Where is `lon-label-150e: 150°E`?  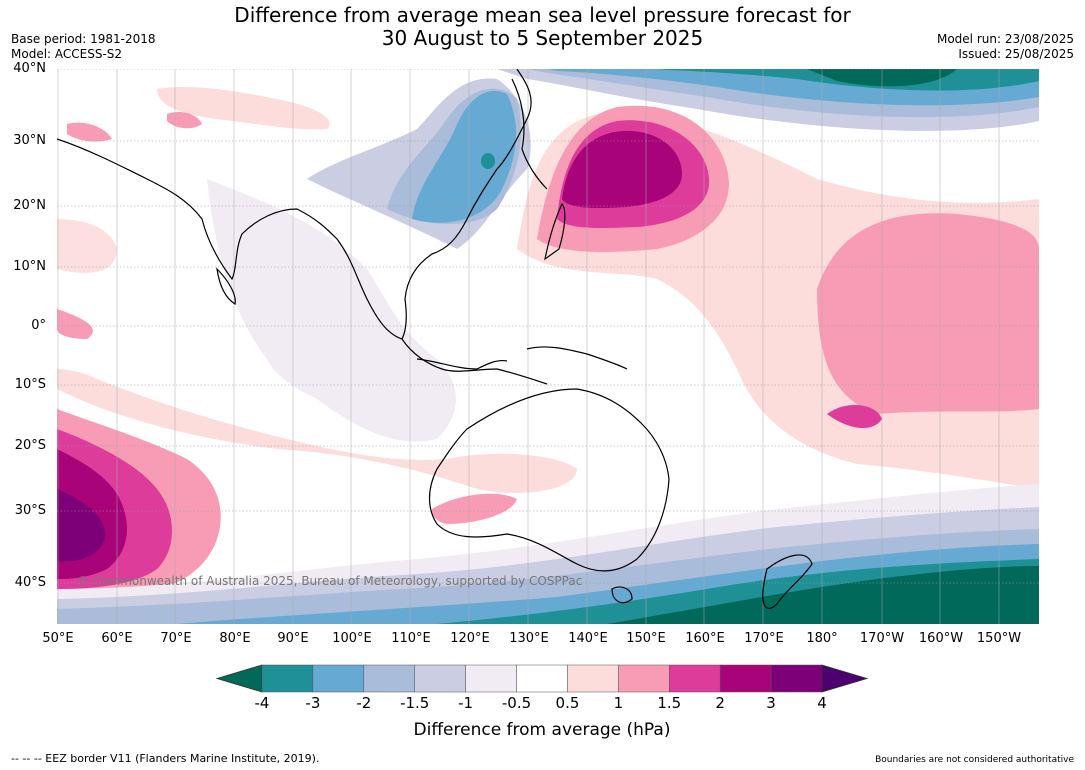
lon-label-150e: 150°E is located at coordinates (646, 638).